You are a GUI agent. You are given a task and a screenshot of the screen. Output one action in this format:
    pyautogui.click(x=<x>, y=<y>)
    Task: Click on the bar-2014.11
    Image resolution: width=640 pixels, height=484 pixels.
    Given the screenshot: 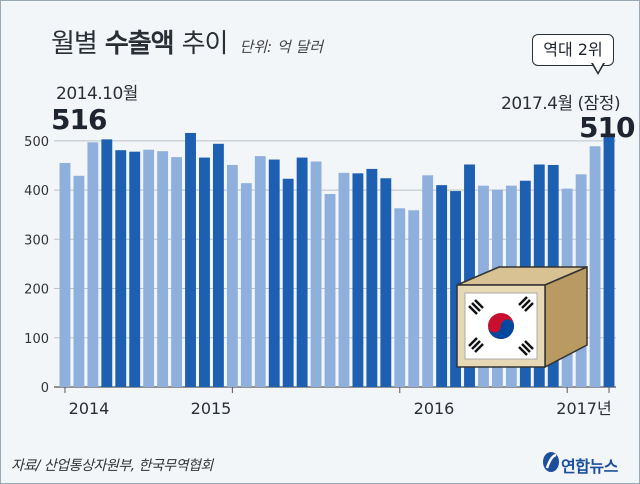 What is the action you would take?
    pyautogui.click(x=204, y=272)
    